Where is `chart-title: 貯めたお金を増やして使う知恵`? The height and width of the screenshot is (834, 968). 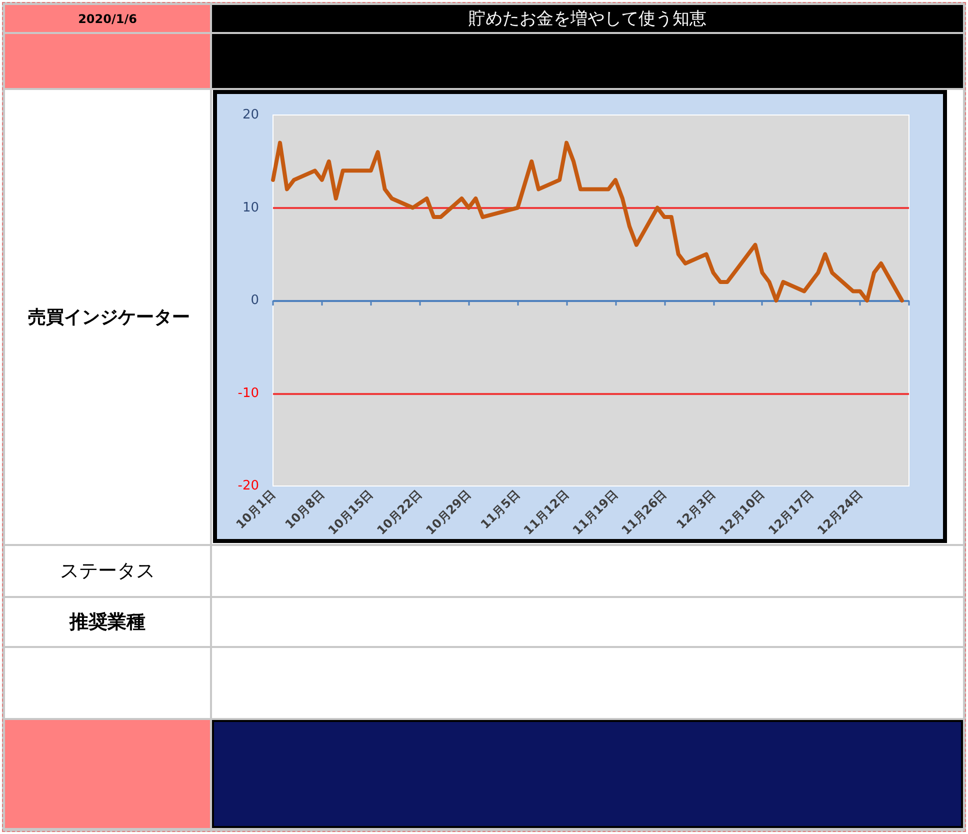 chart-title: 貯めたお金を増やして使う知恵 is located at coordinates (587, 19).